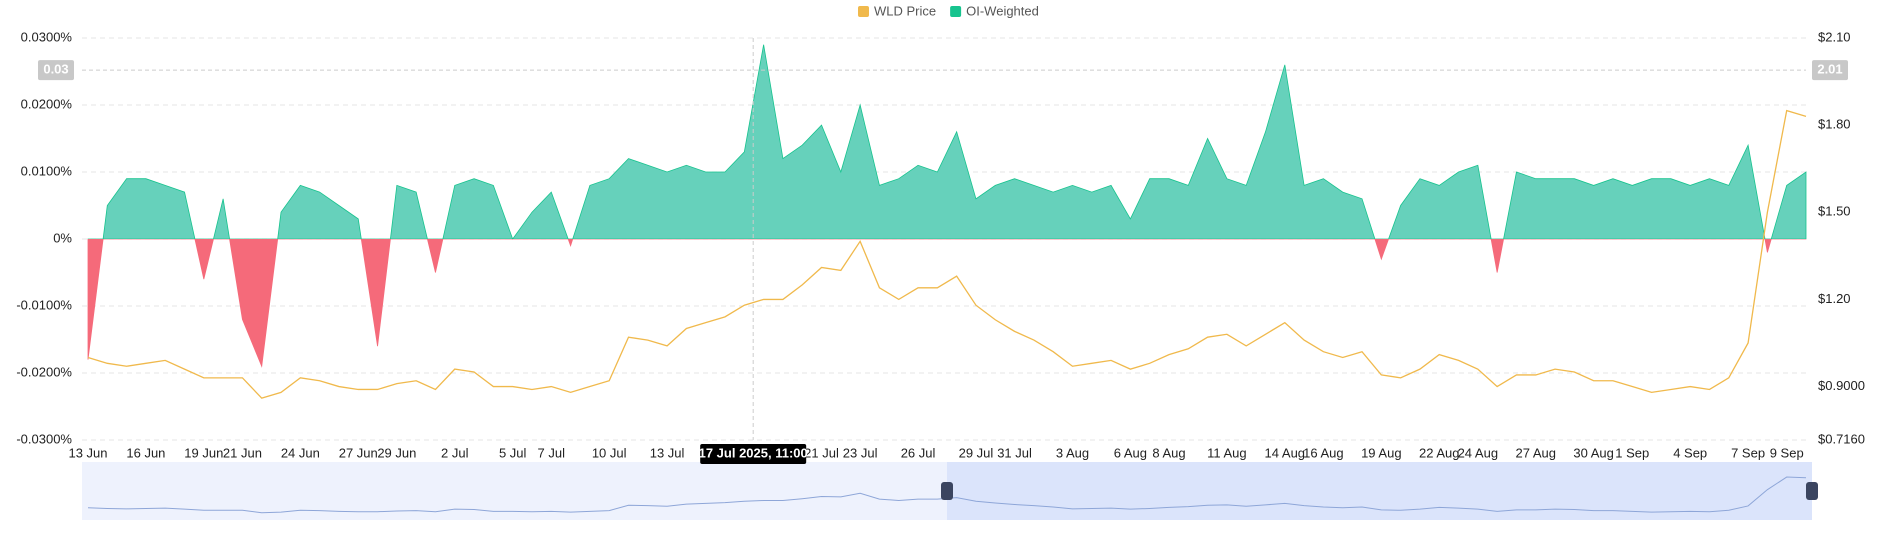 The width and height of the screenshot is (1880, 555). What do you see at coordinates (1168, 452) in the screenshot?
I see `x-tick-label: 8 Aug` at bounding box center [1168, 452].